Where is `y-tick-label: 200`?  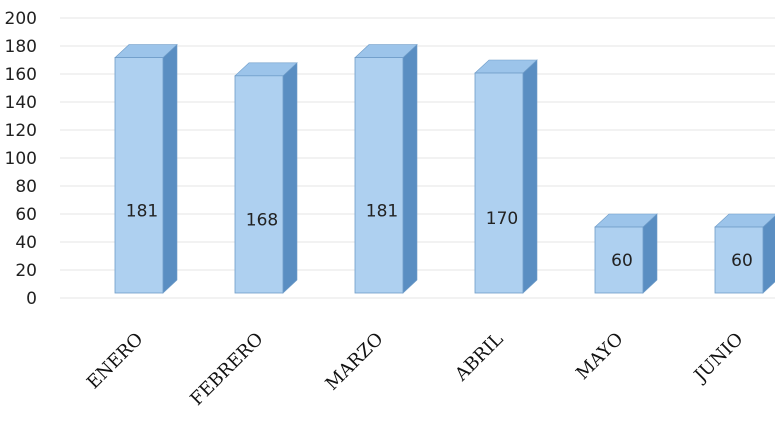 y-tick-label: 200 is located at coordinates (21, 19).